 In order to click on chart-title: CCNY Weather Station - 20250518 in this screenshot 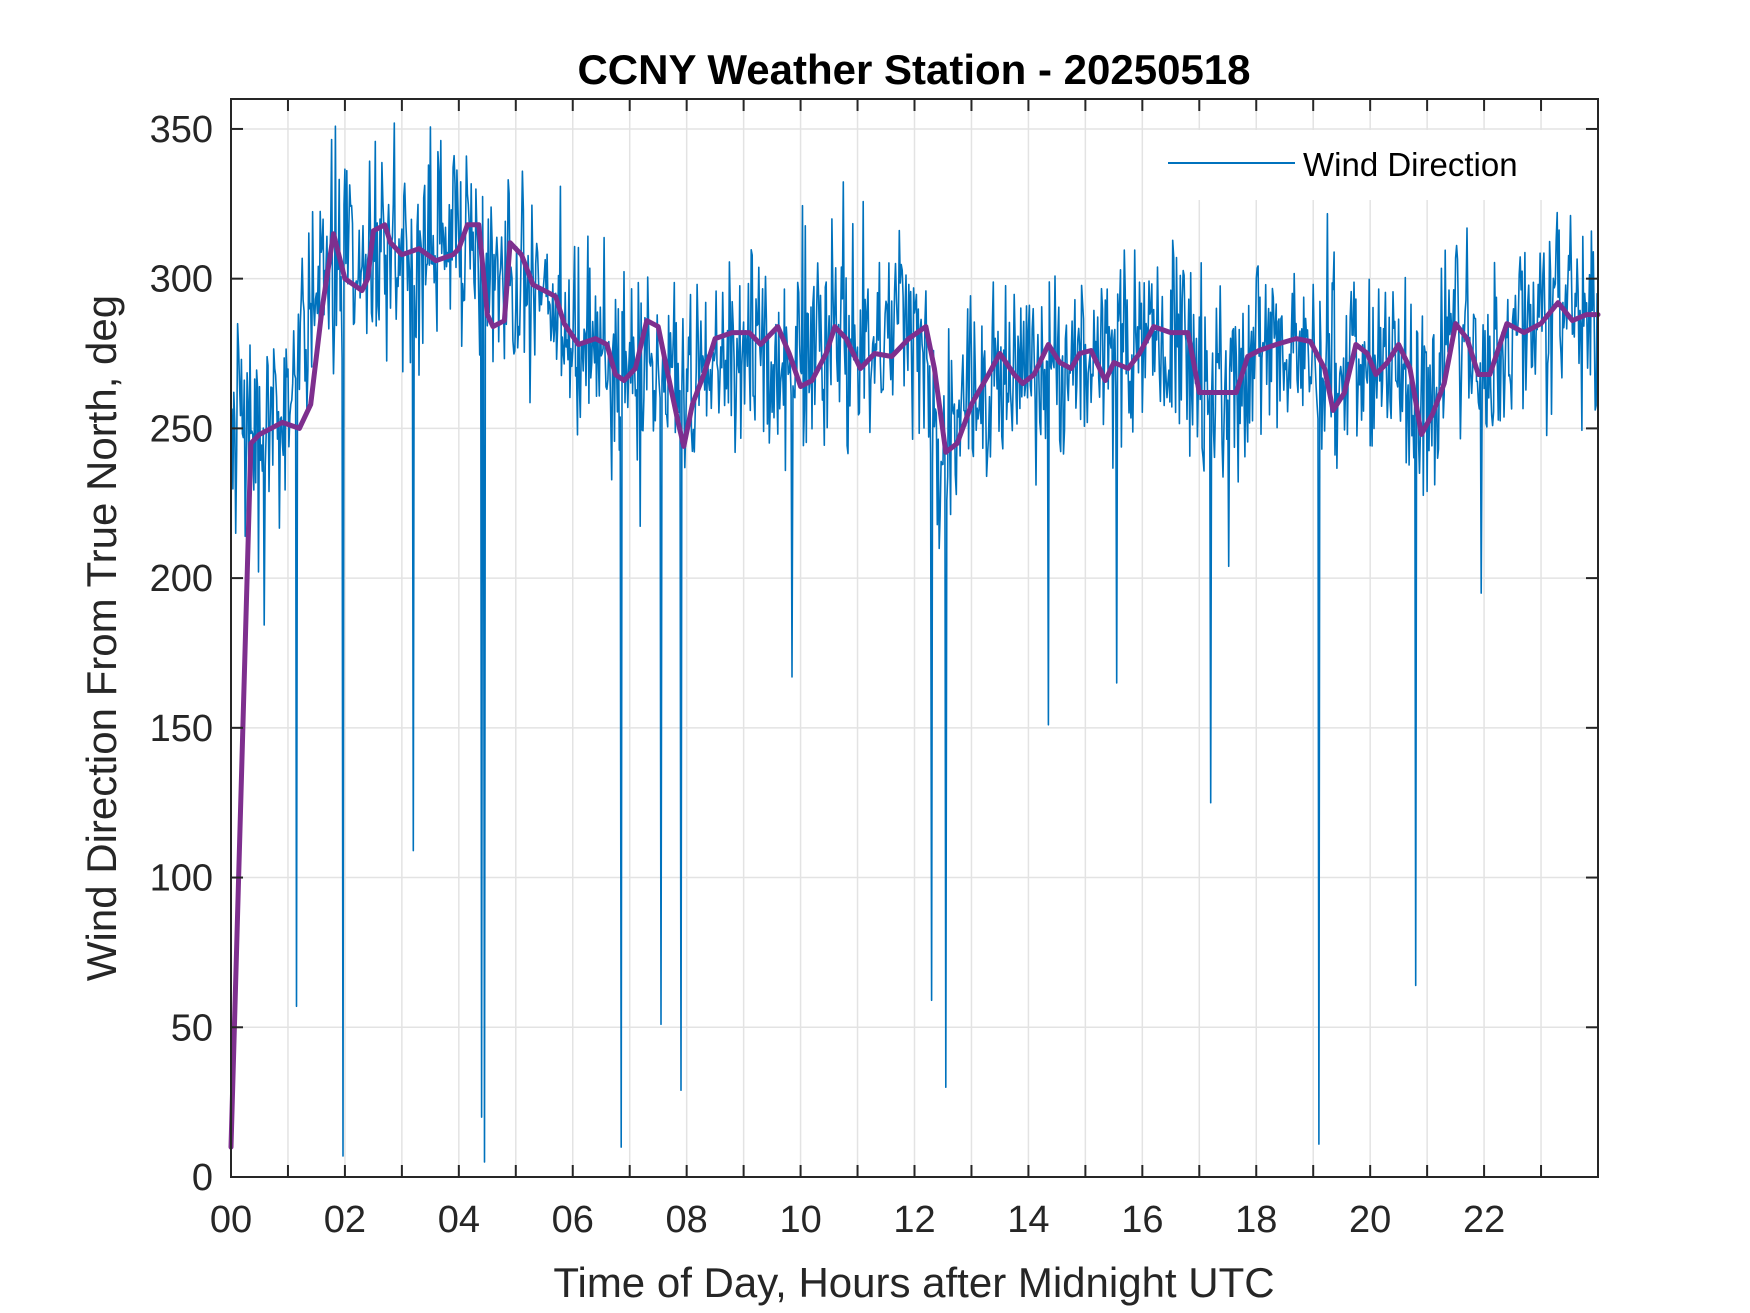, I will do `click(913, 69)`.